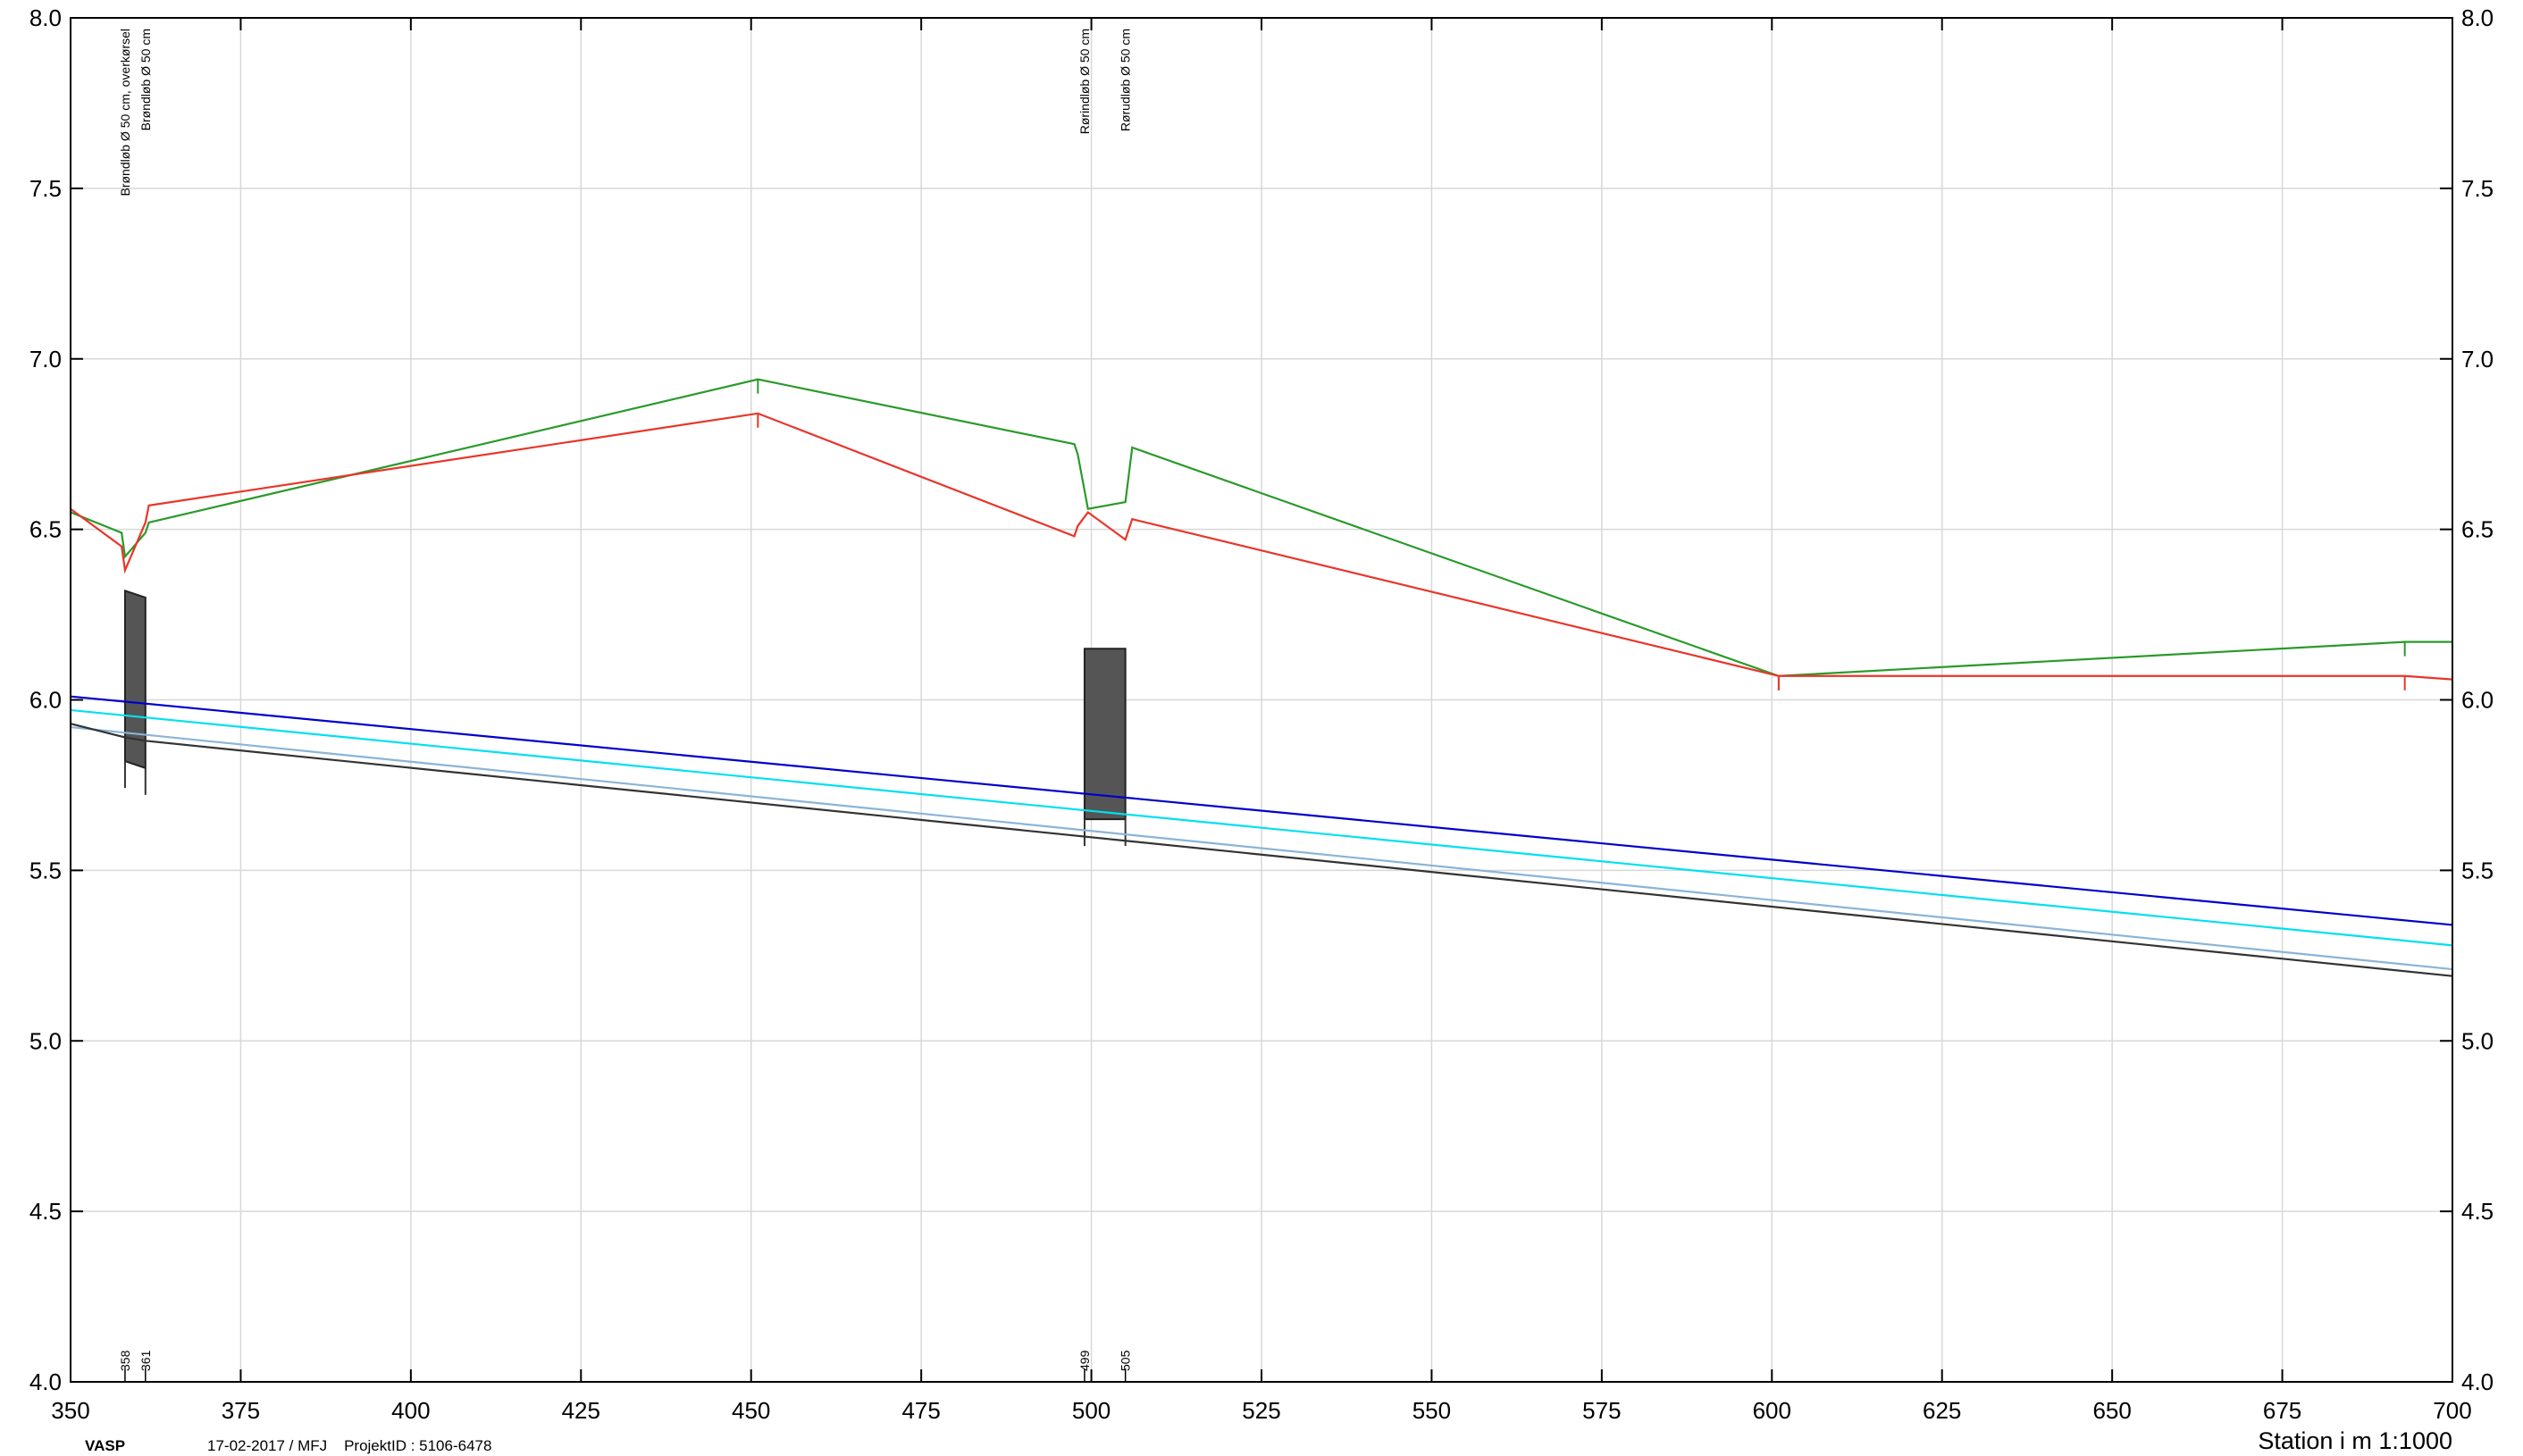 This screenshot has width=2523, height=1456. What do you see at coordinates (2477, 1040) in the screenshot?
I see `y-tick-label-right: 5.0` at bounding box center [2477, 1040].